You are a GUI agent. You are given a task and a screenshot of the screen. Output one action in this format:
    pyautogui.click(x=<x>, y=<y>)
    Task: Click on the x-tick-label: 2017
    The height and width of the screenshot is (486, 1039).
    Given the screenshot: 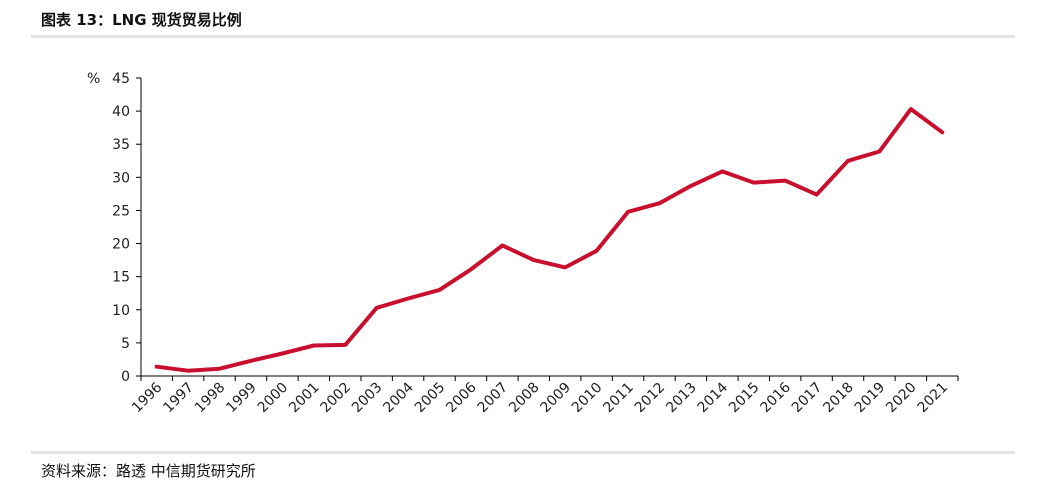 What is the action you would take?
    pyautogui.click(x=807, y=398)
    